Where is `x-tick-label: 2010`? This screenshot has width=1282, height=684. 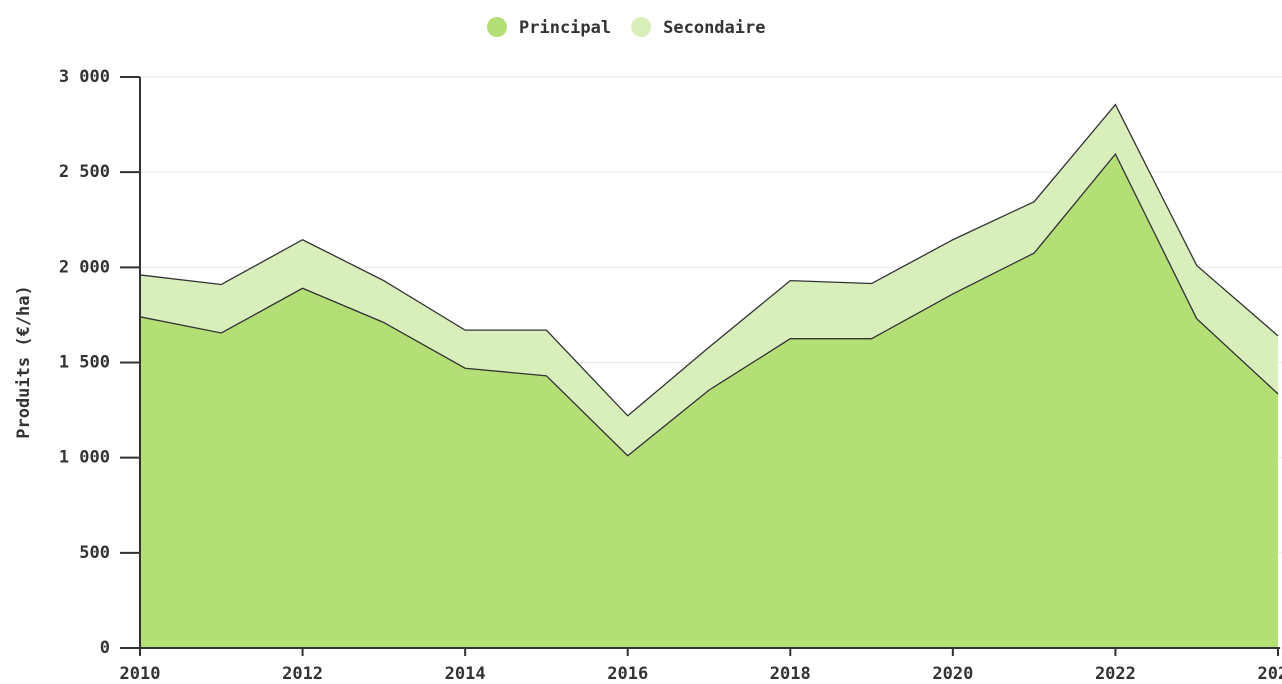 x-tick-label: 2010 is located at coordinates (140, 674).